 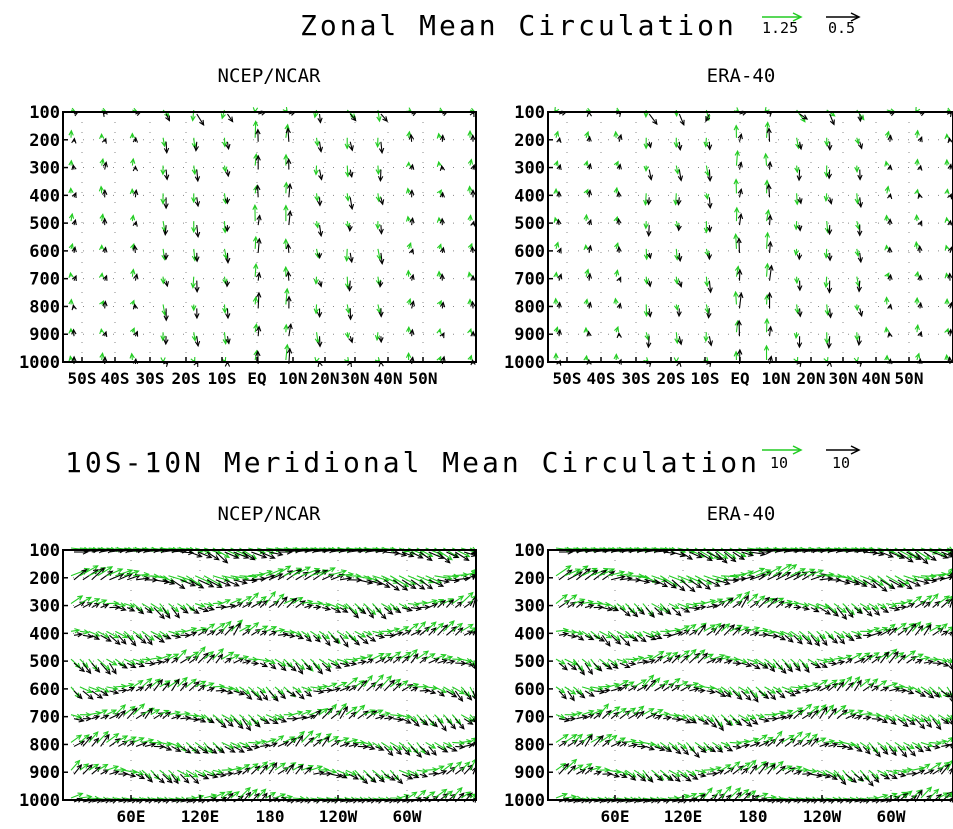 I want to click on y-tick-label: 100, so click(x=44, y=551).